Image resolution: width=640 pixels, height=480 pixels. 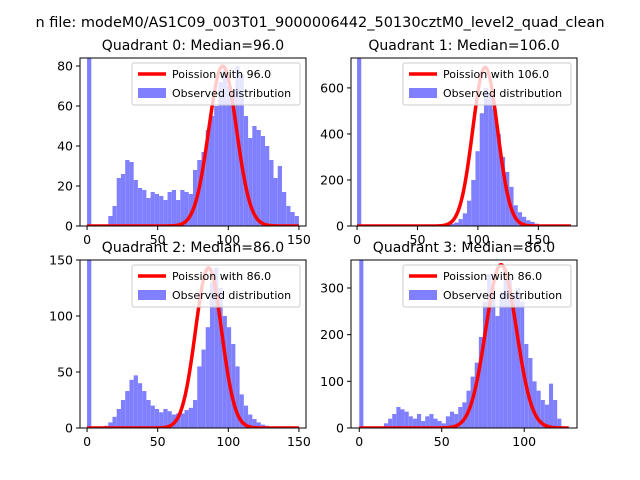 What do you see at coordinates (65, 372) in the screenshot?
I see `y-tick-label: 50` at bounding box center [65, 372].